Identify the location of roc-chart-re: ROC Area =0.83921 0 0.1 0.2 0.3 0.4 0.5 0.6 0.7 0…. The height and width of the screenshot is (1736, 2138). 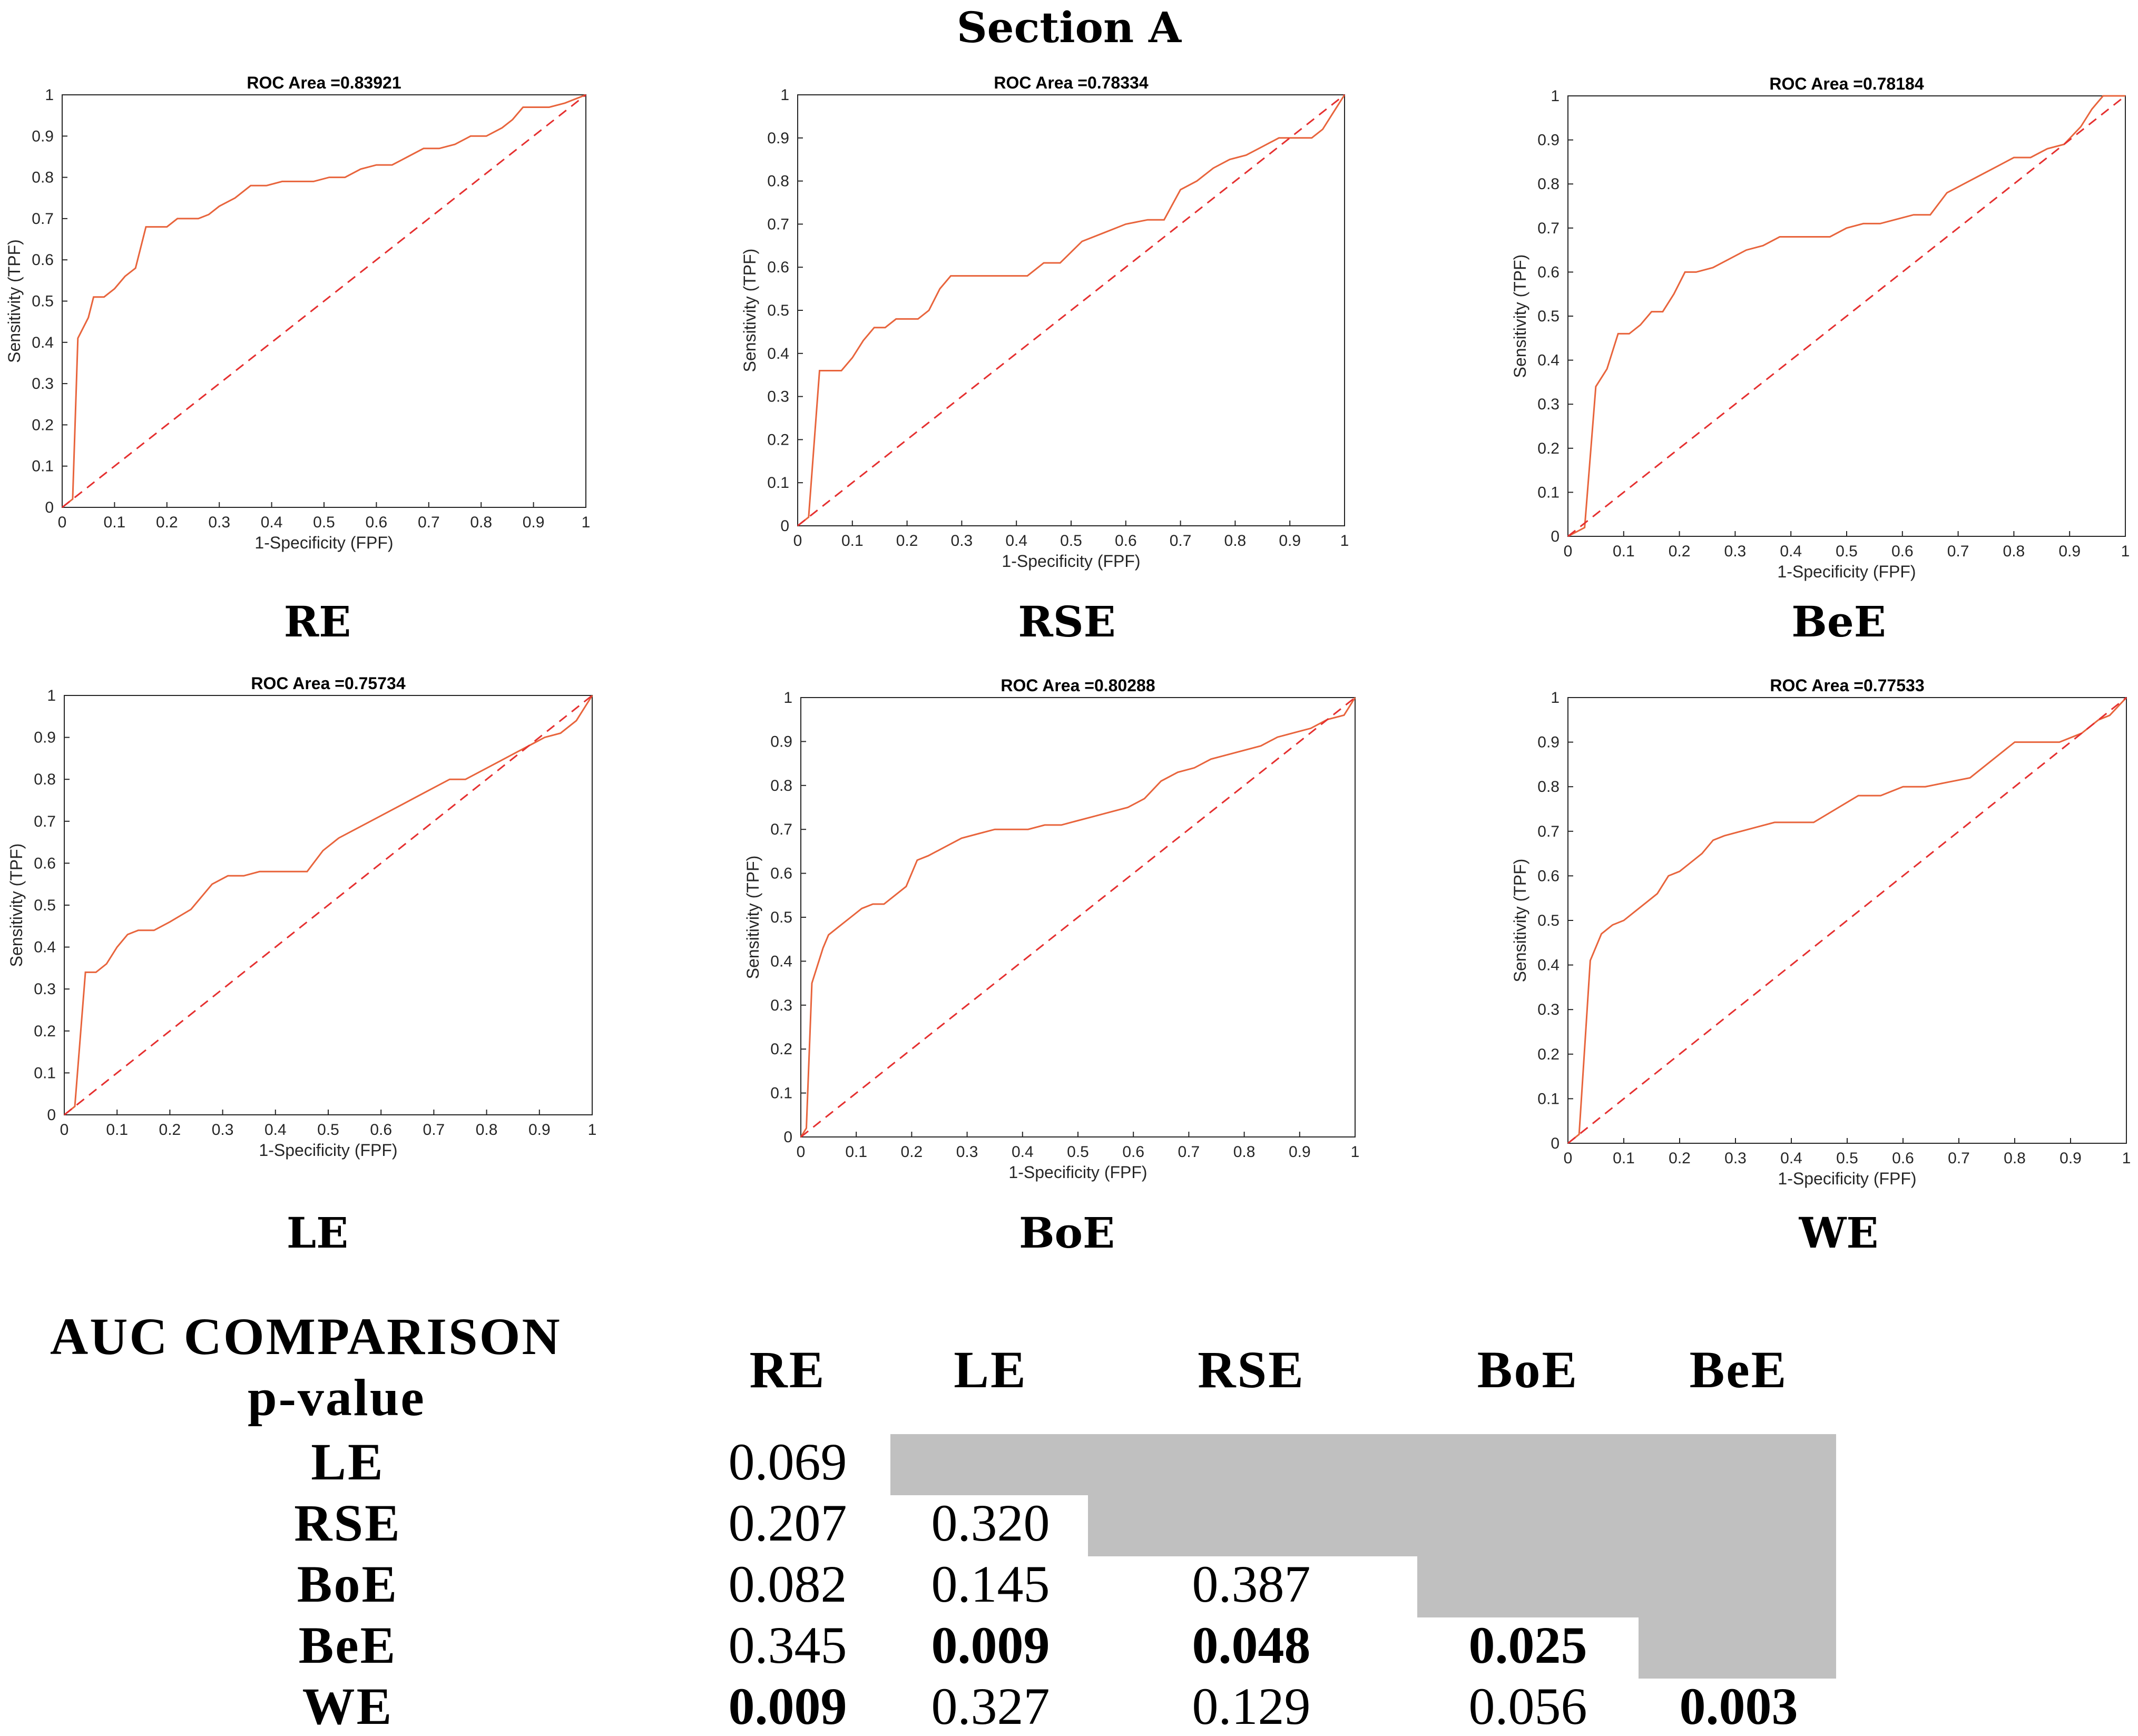
(298, 312).